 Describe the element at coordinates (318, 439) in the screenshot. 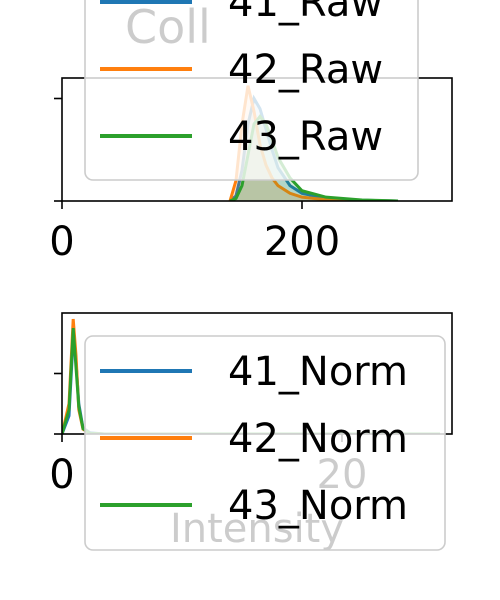

I see `legend-label: 42_Norm` at that location.